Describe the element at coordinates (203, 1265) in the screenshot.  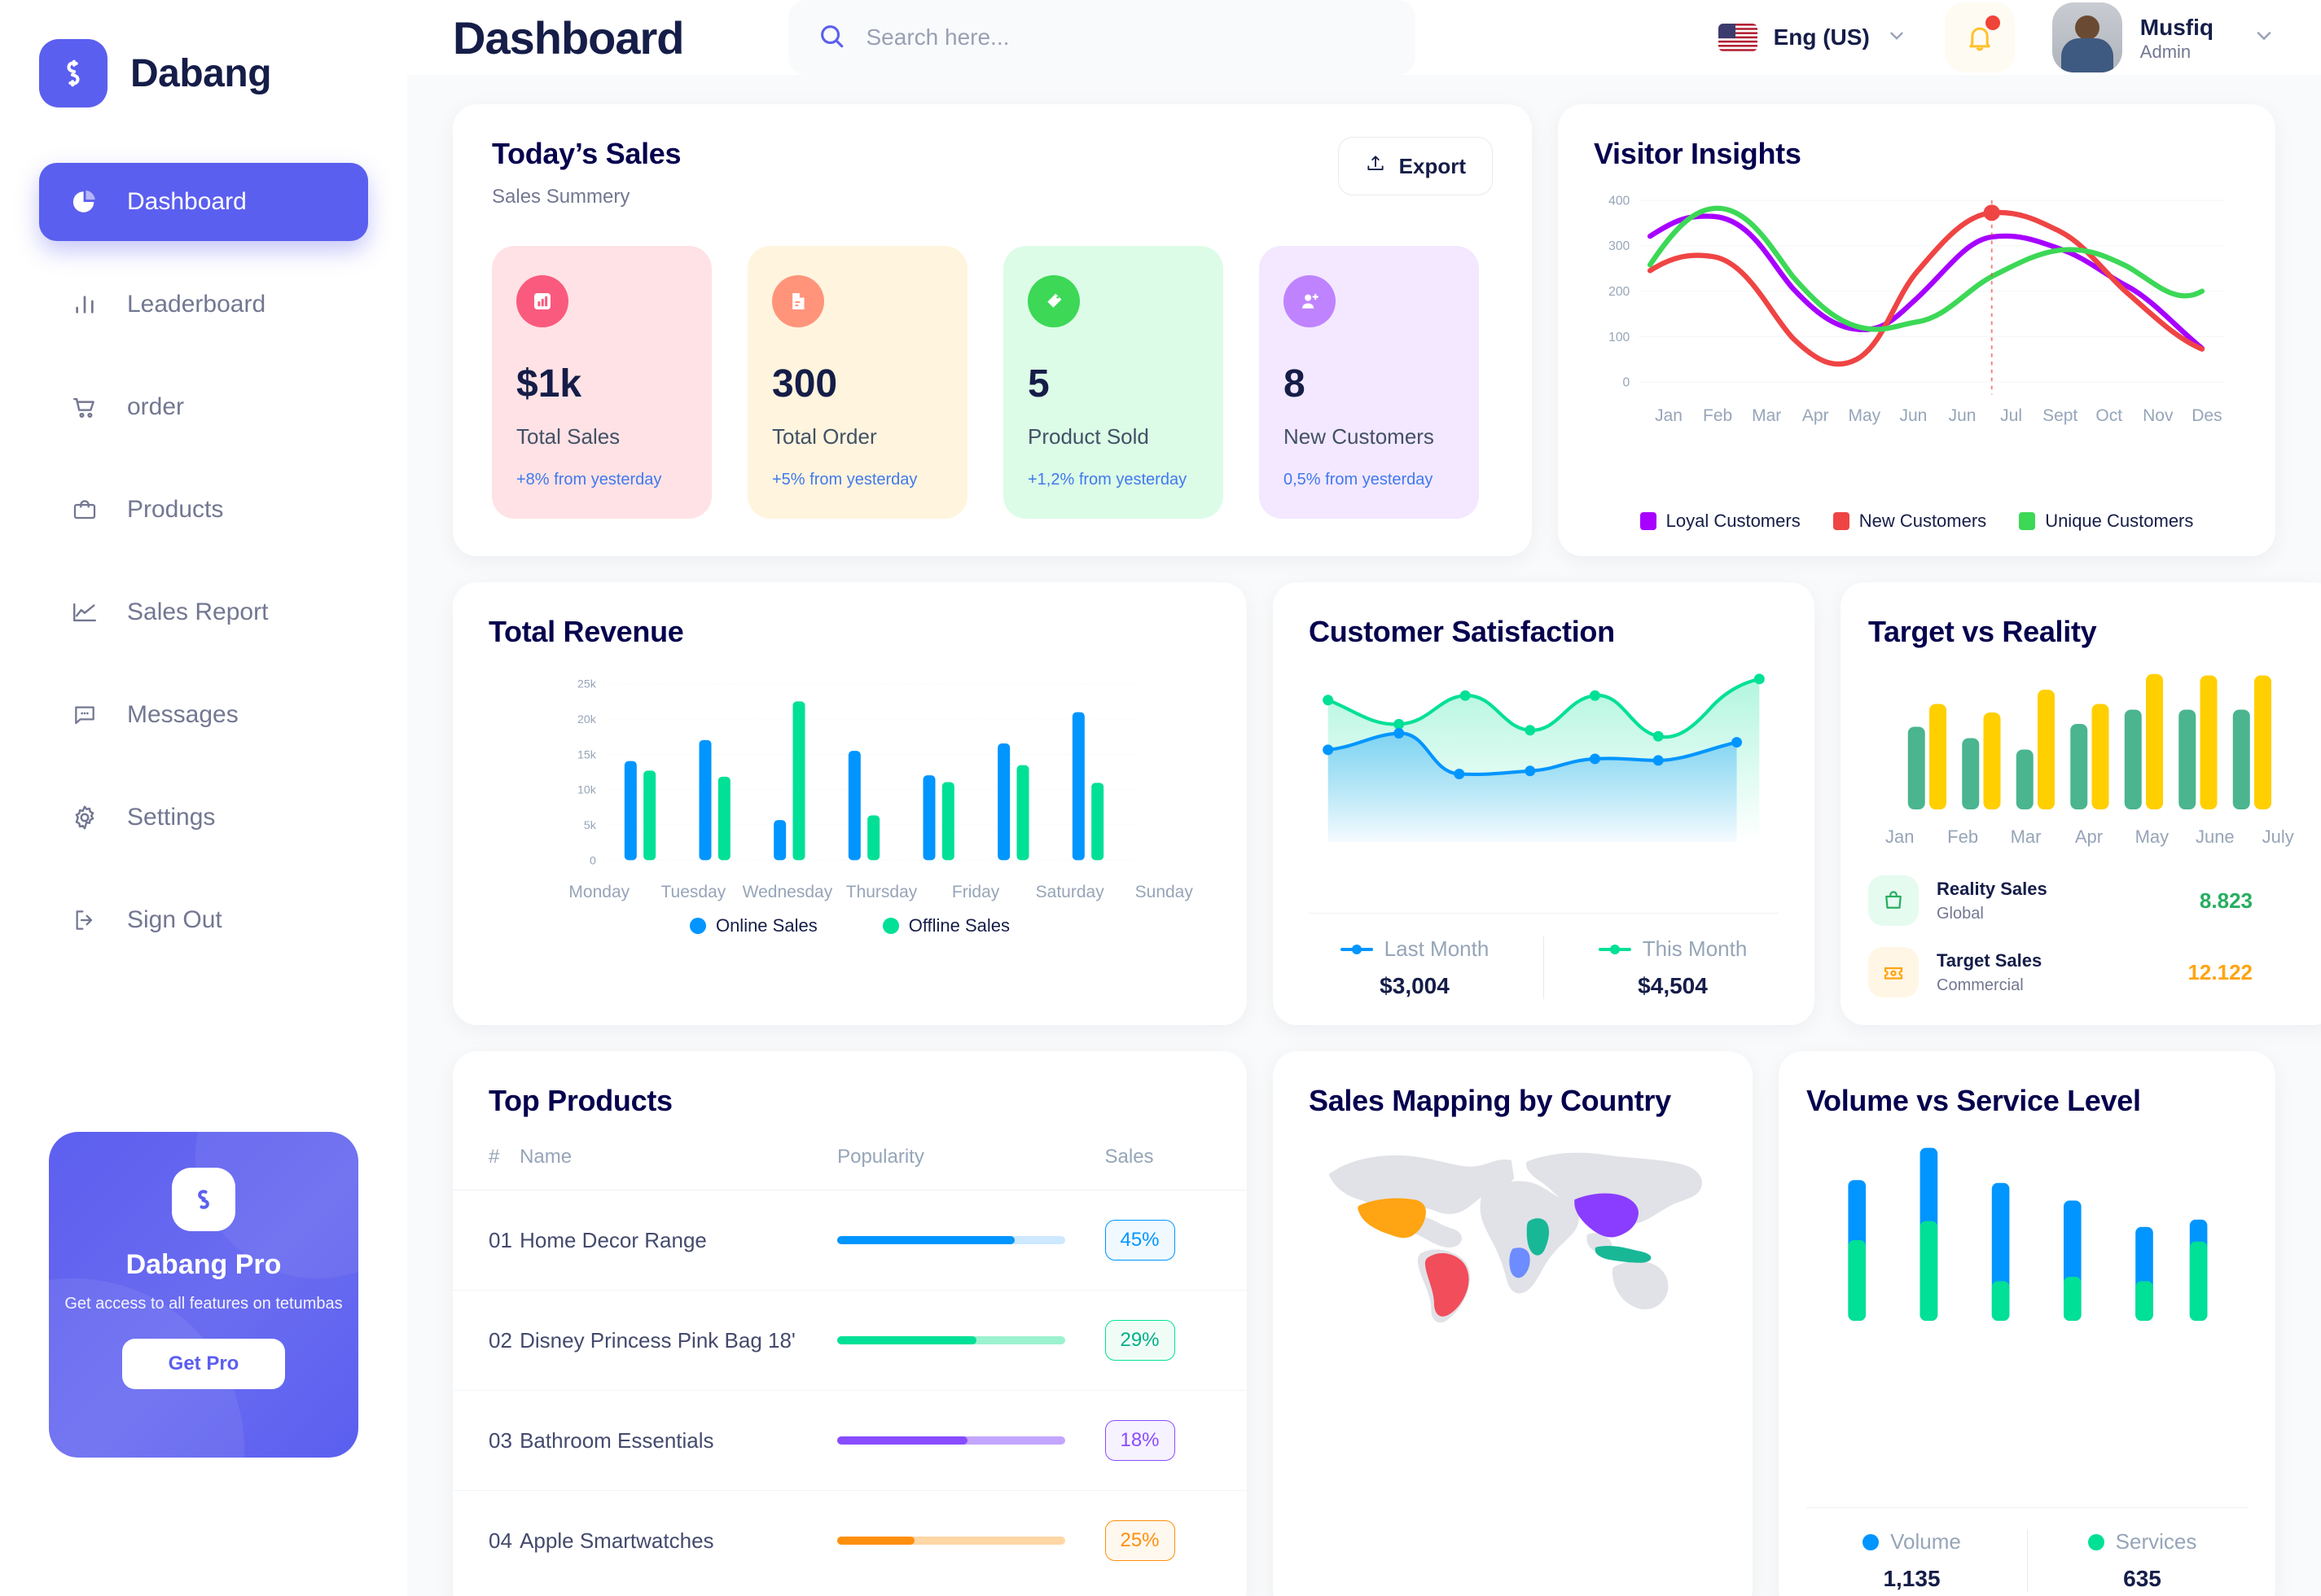
I see `promo-title: Dabang Pro` at that location.